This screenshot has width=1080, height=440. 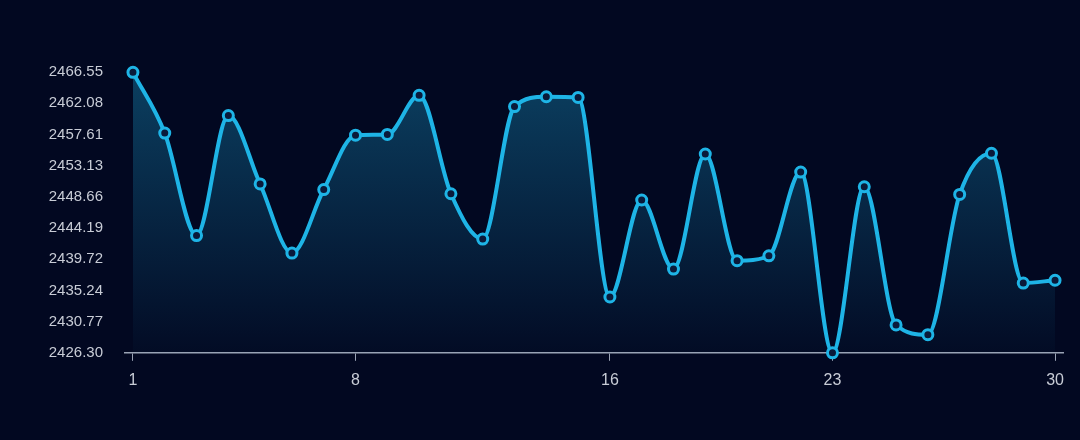 What do you see at coordinates (832, 379) in the screenshot?
I see `x-tick-label: 23` at bounding box center [832, 379].